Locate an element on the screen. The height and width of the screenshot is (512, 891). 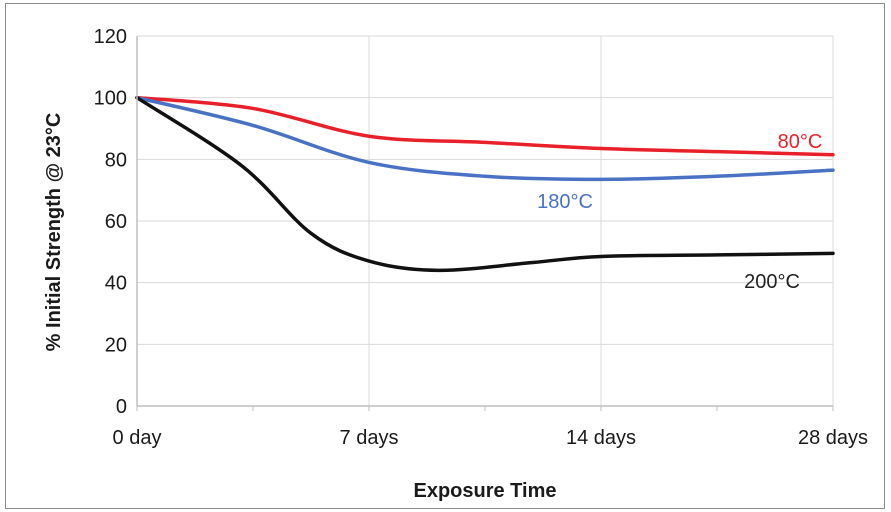
y-tick-label: 0 is located at coordinates (121, 407).